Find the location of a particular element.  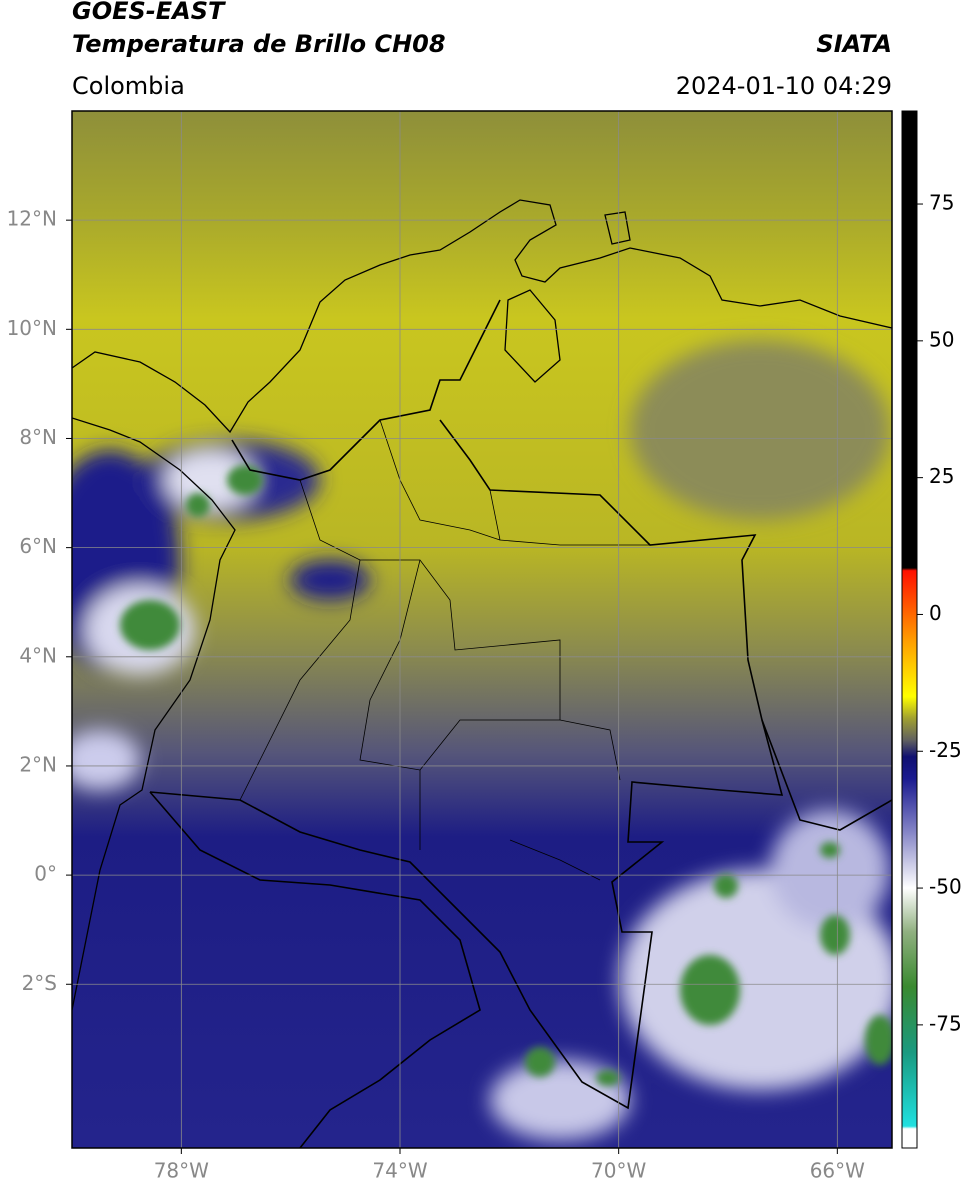

y-tick-label: 12°N is located at coordinates (32, 219).